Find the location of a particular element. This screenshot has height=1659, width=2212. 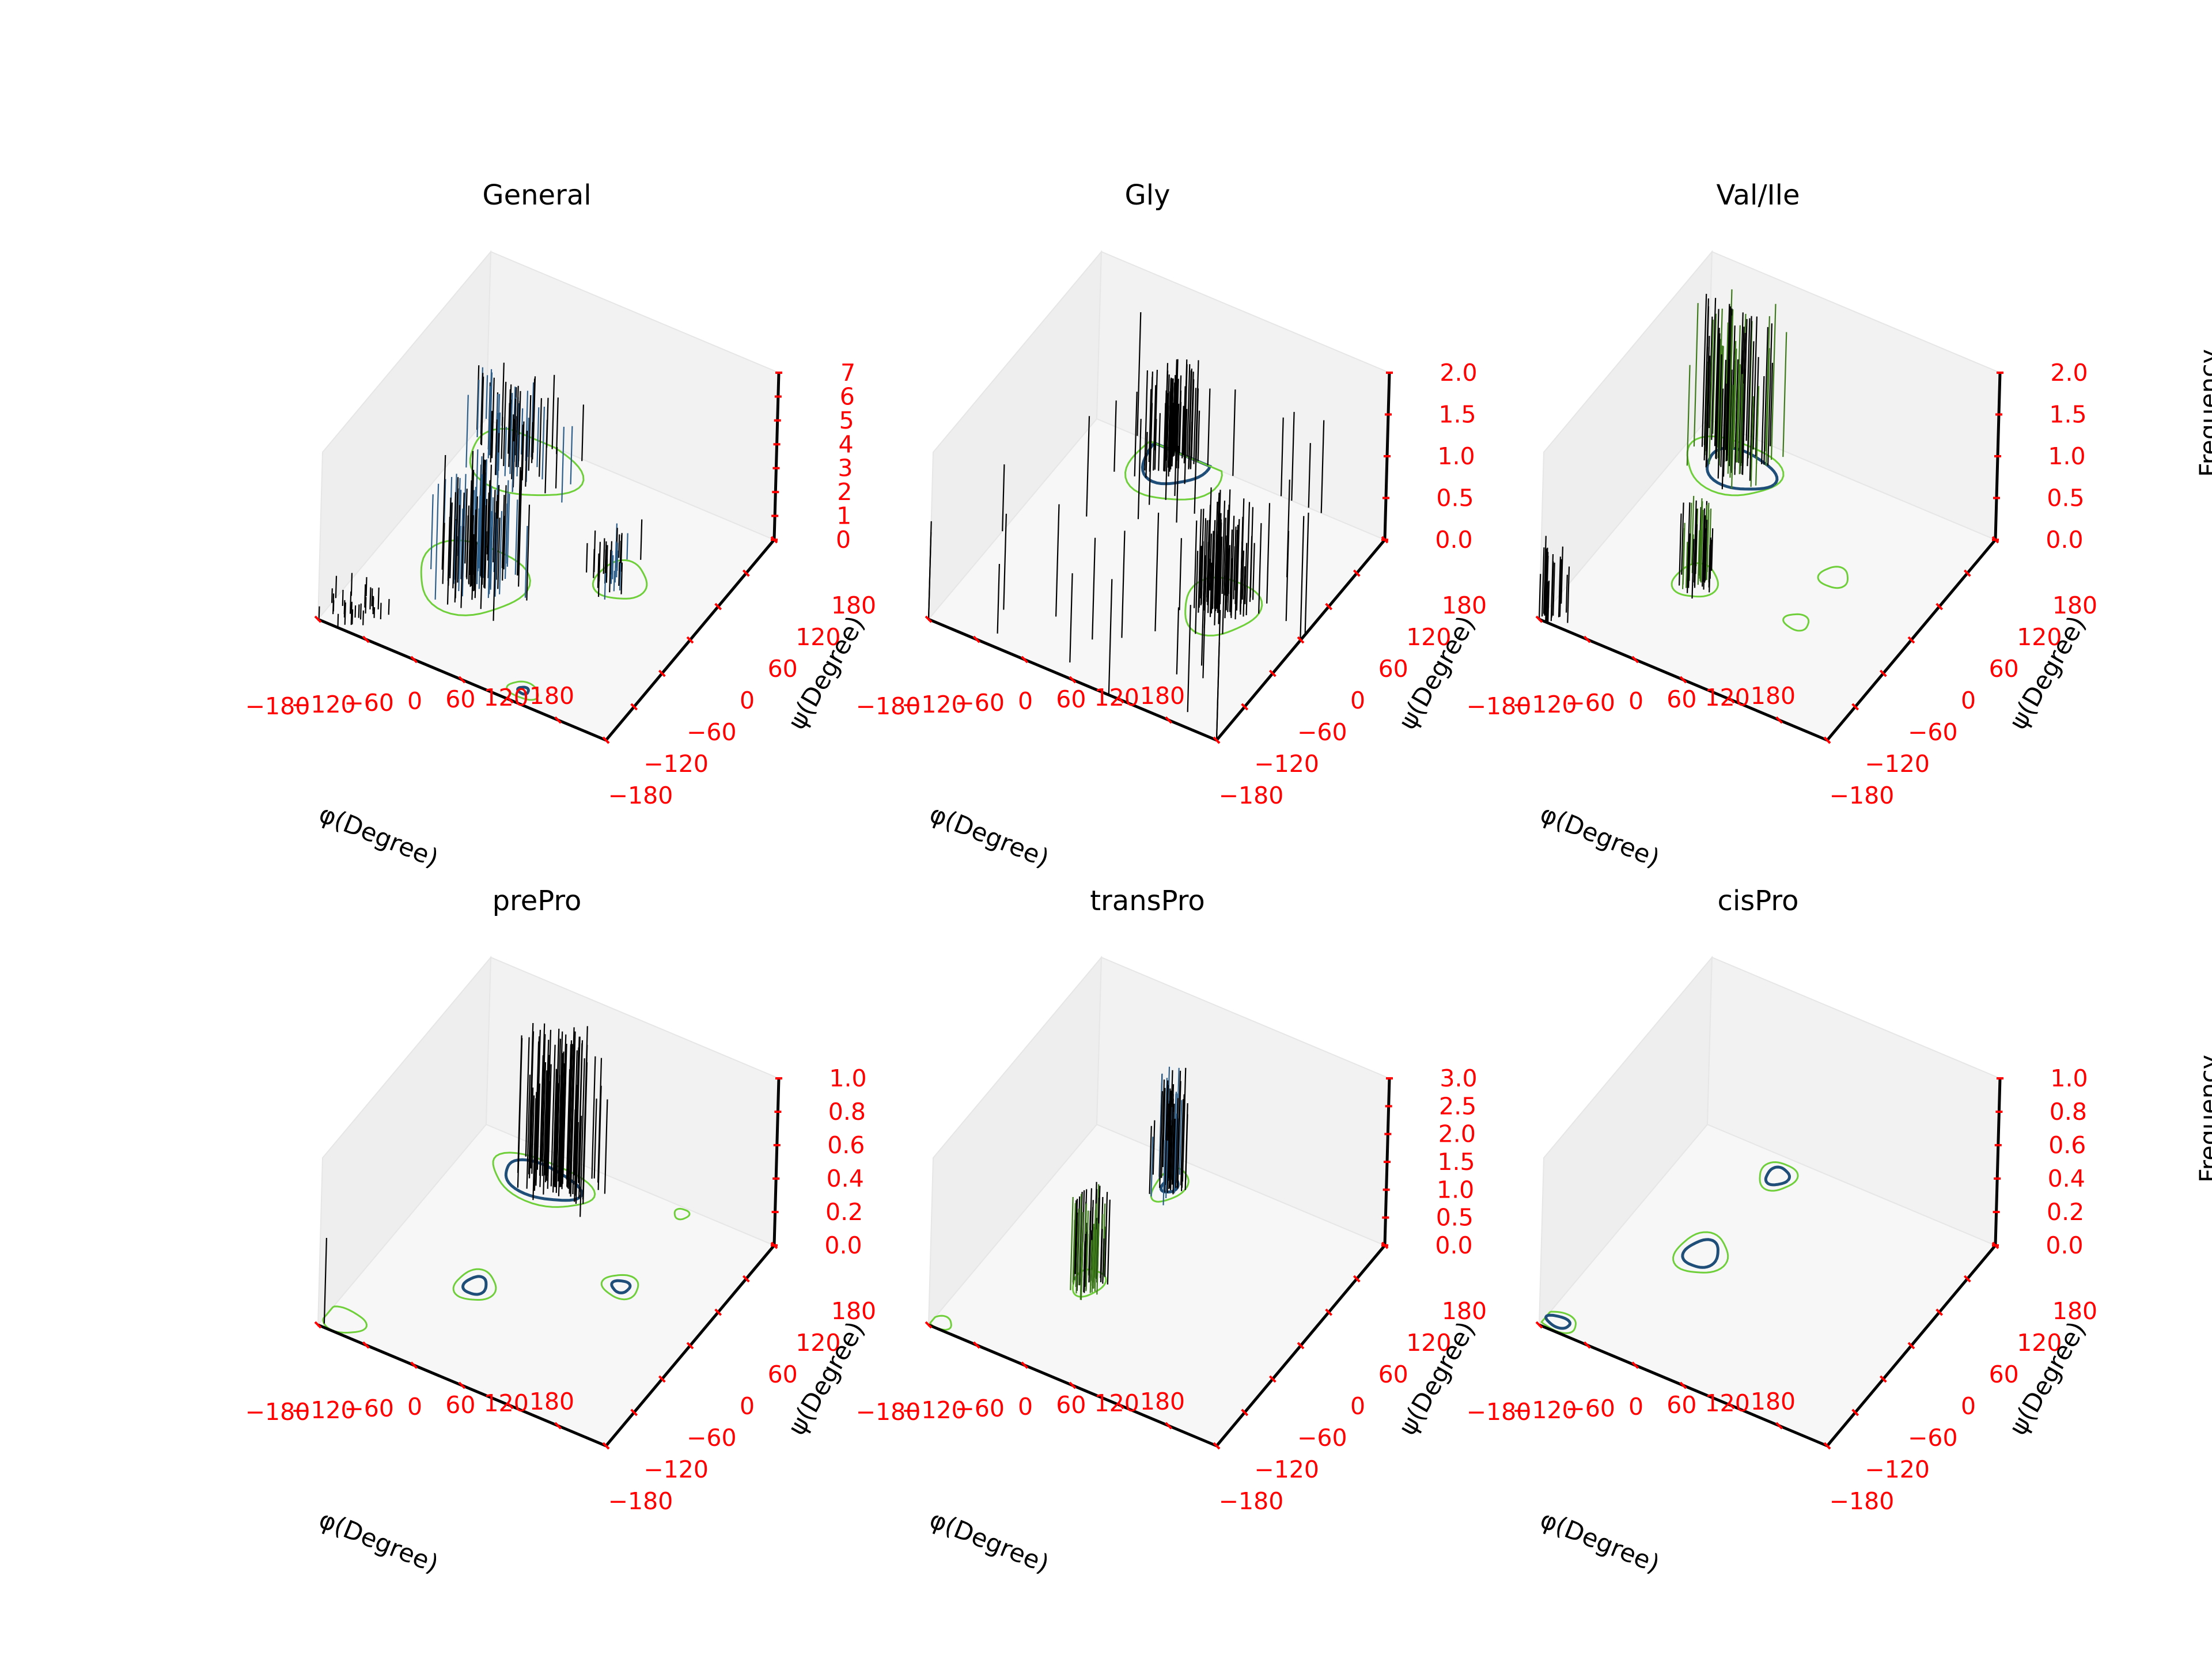

z-tick-label: 0.8 is located at coordinates (847, 1112).